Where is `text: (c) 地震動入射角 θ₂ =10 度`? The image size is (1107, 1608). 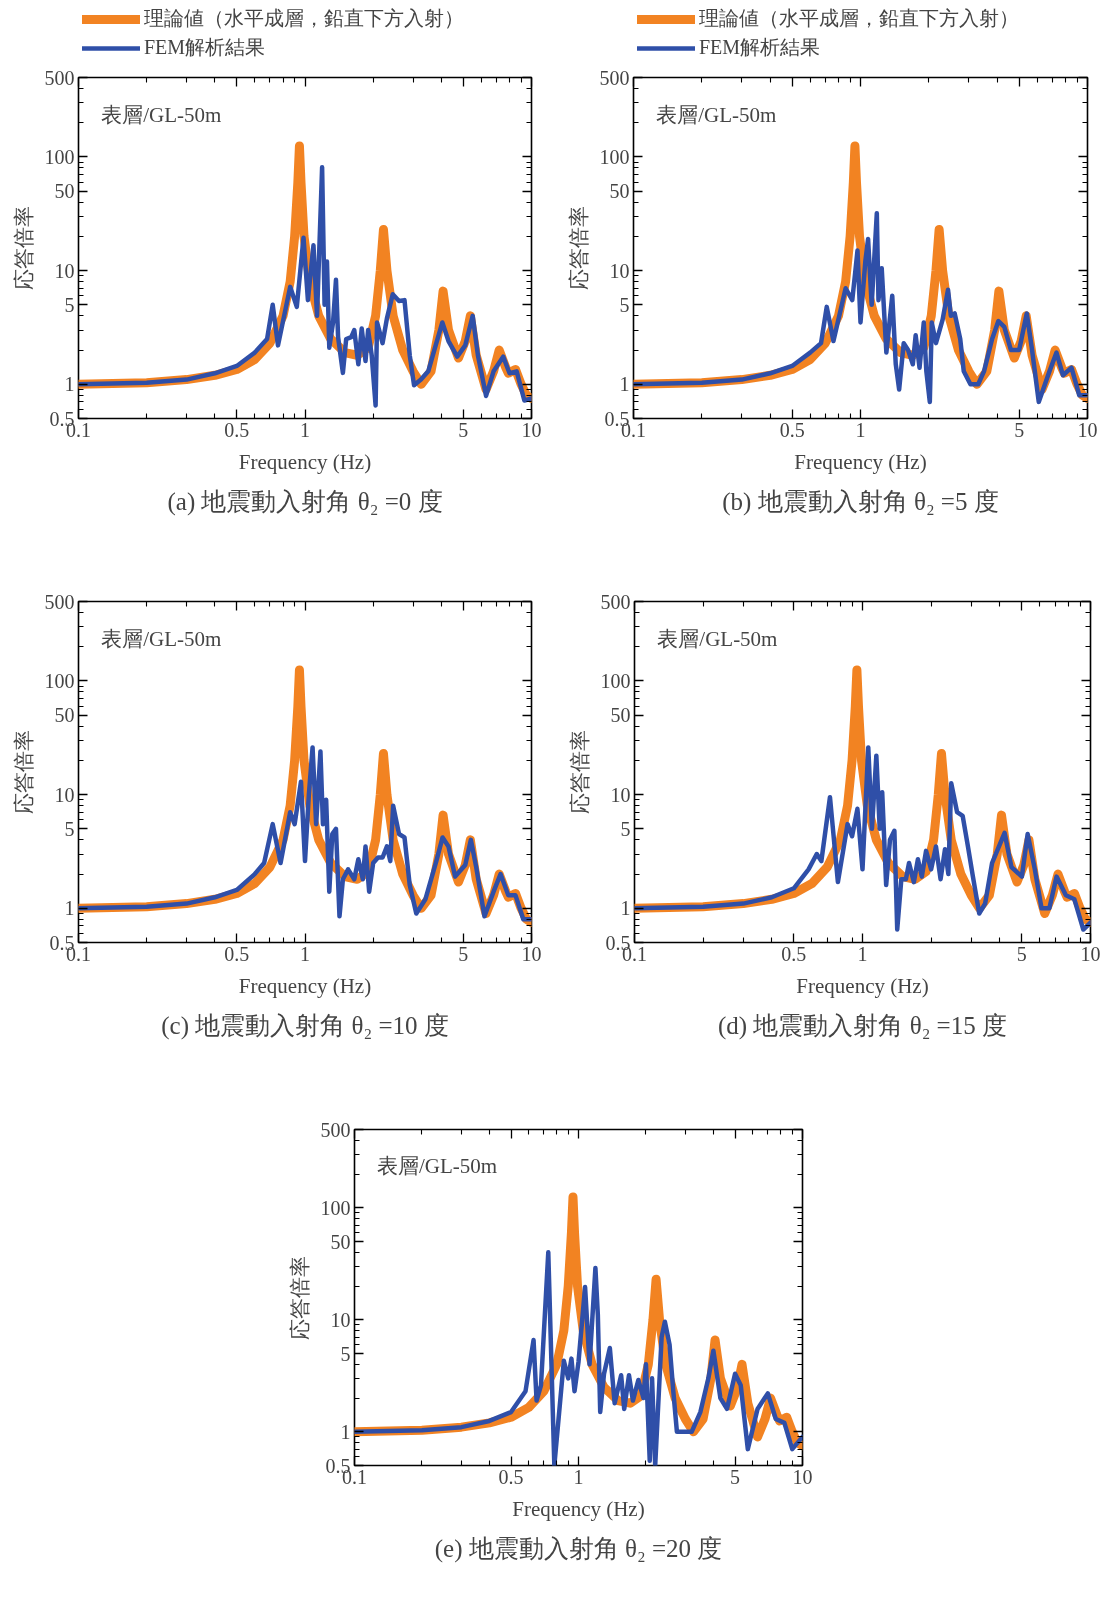
text: (c) 地震動入射角 θ₂ =10 度 is located at coordinates (305, 1025).